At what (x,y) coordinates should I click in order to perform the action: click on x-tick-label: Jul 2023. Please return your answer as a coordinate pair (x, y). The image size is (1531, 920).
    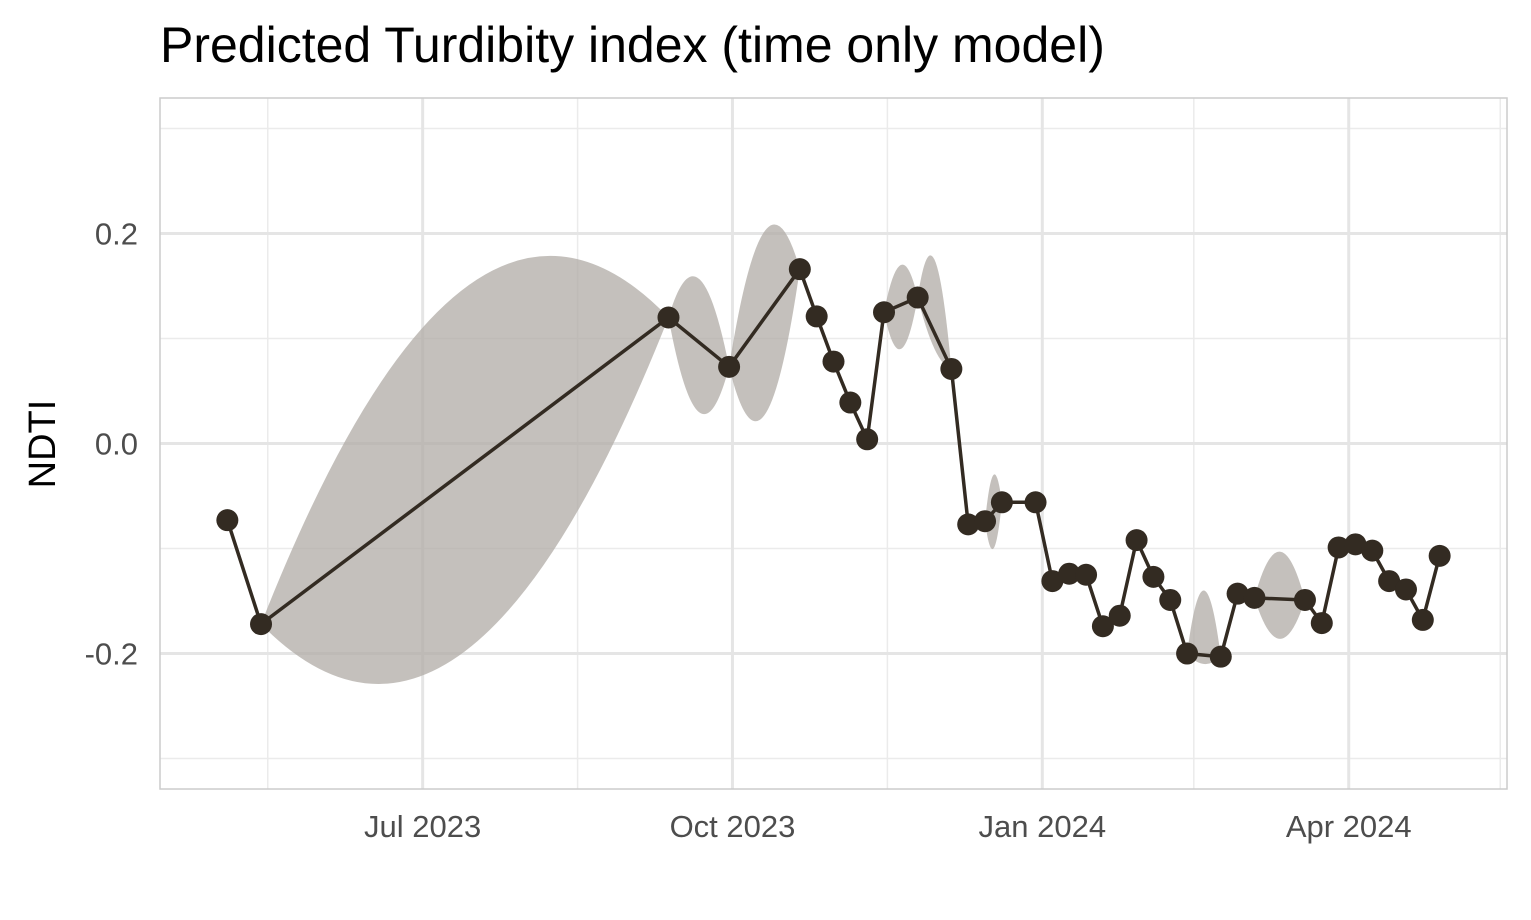
    Looking at the image, I should click on (422, 826).